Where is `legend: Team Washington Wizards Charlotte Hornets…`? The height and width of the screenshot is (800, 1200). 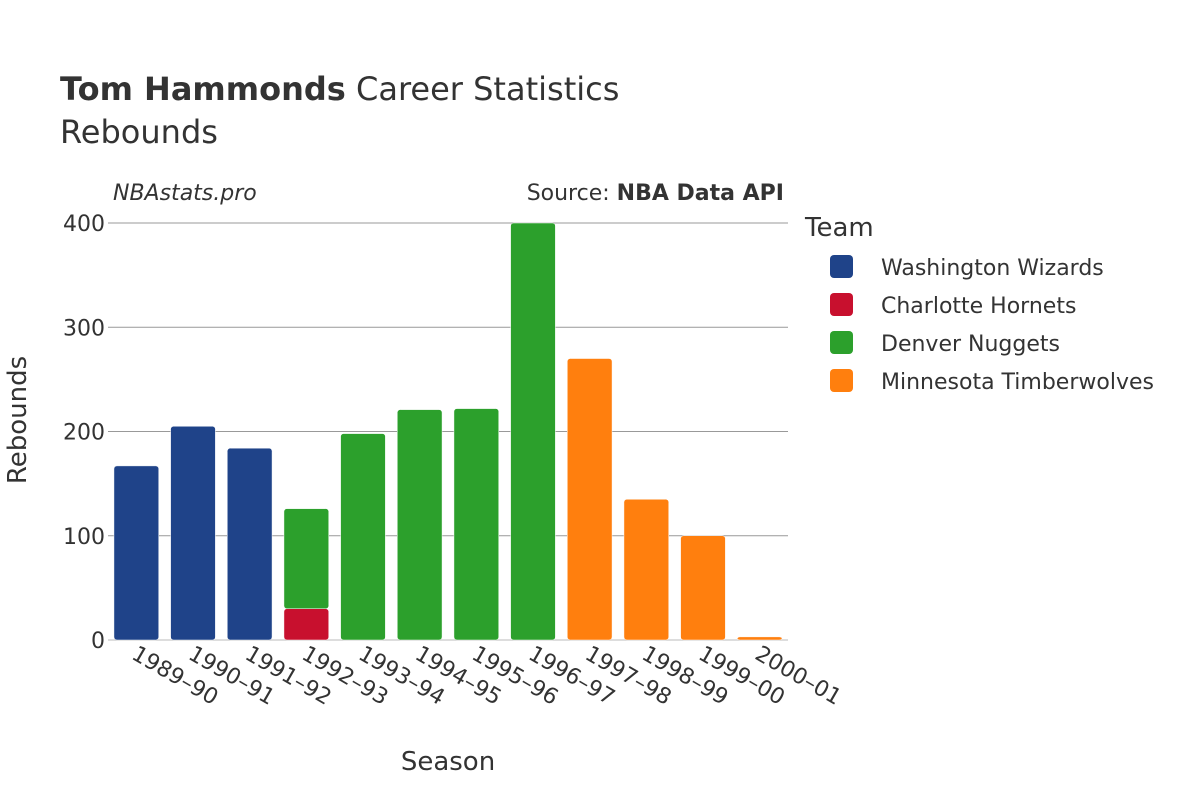
legend: Team Washington Wizards Charlotte Hornets… is located at coordinates (979, 304).